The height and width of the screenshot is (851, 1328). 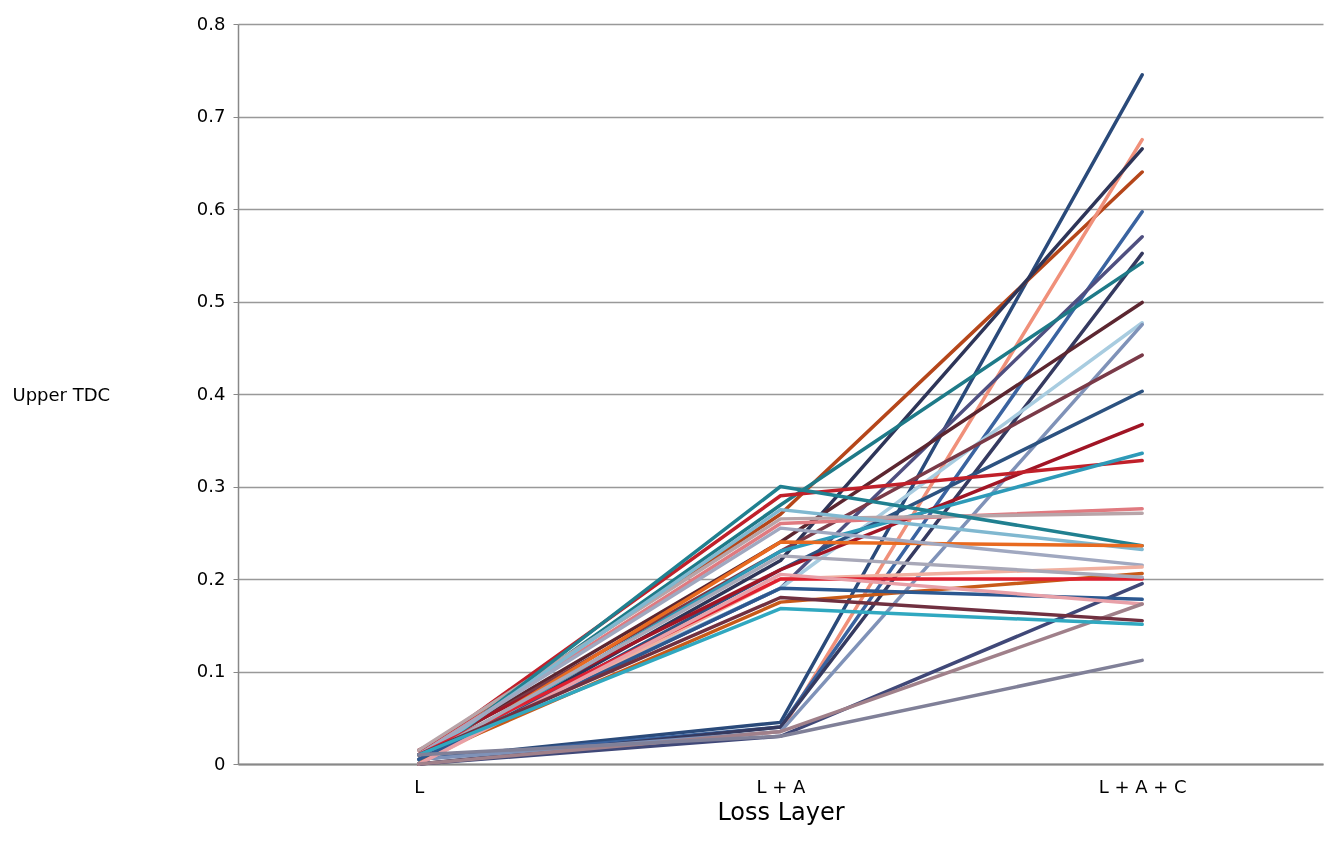 I want to click on y-tick-label: 0.1, so click(x=211, y=670).